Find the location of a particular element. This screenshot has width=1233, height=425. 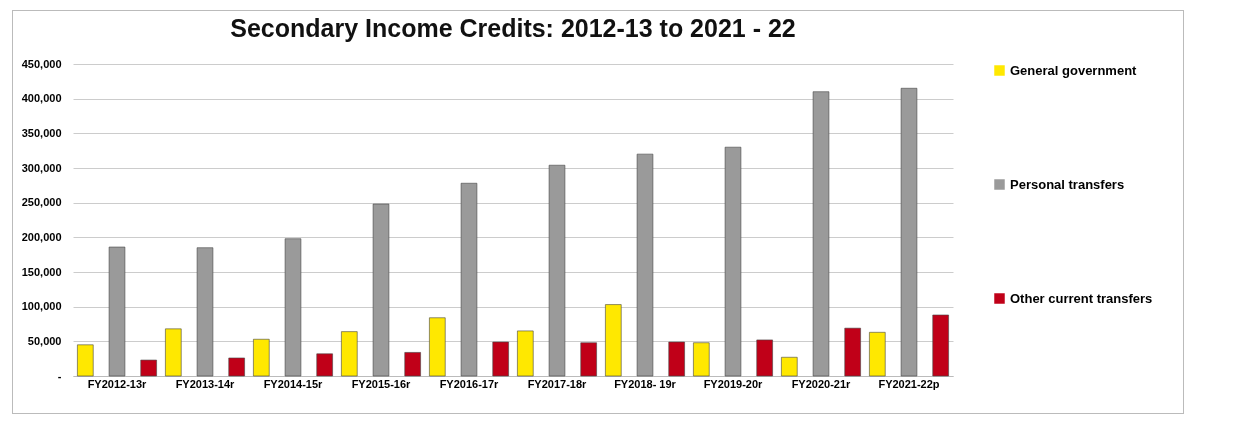

x-tick-label: FY2012-13r is located at coordinates (117, 383).